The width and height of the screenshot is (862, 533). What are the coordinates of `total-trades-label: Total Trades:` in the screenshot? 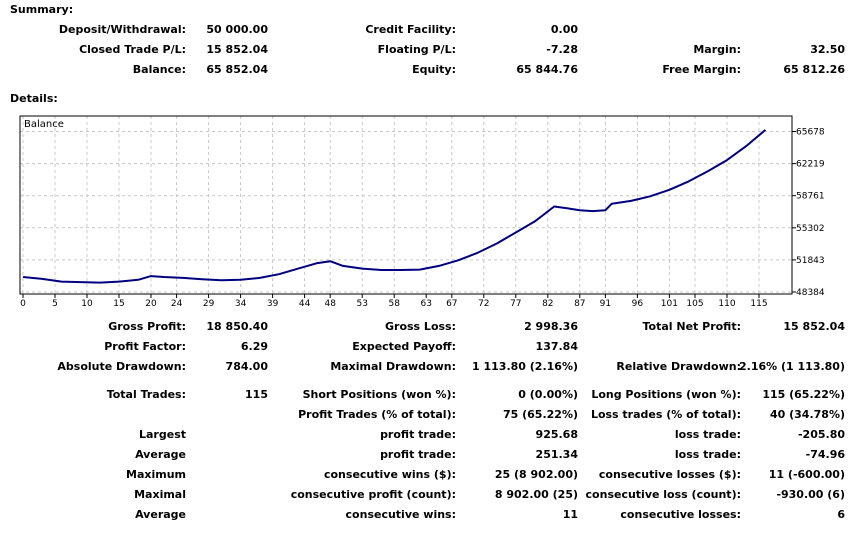 It's located at (146, 394).